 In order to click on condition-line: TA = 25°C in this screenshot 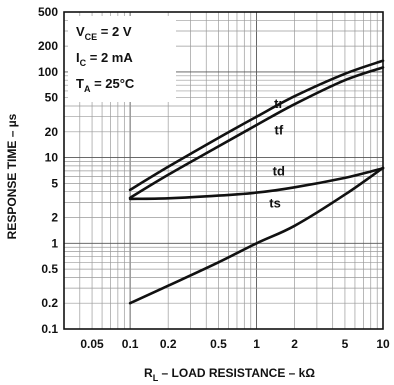, I will do `click(105, 85)`.